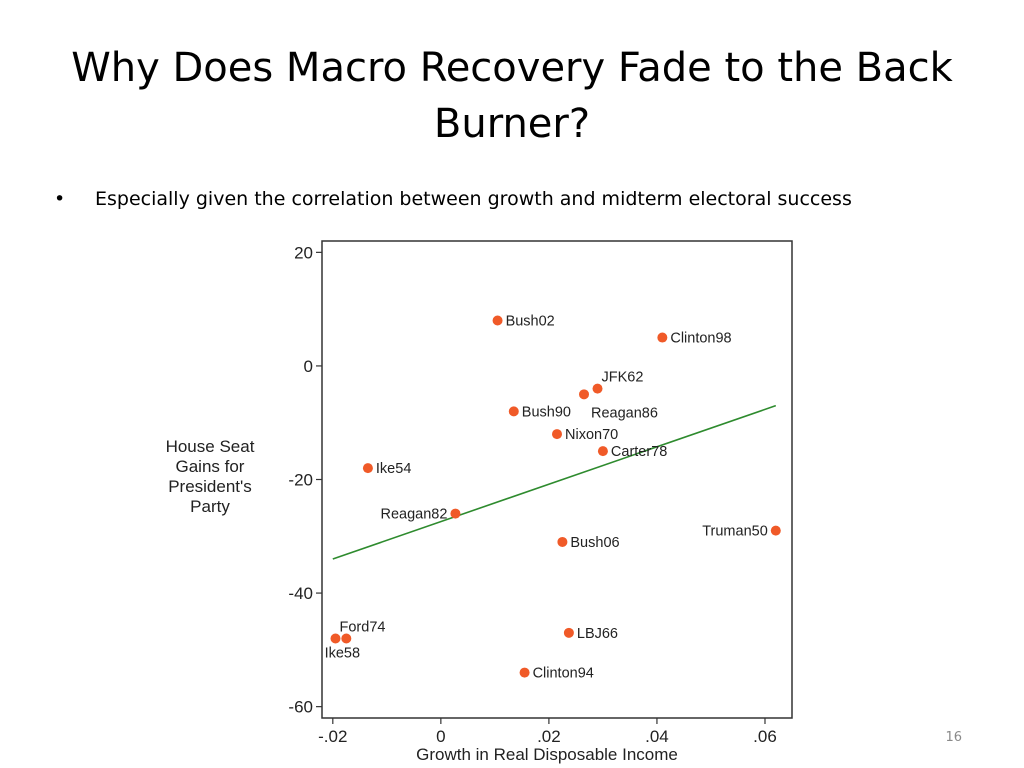 Image resolution: width=1024 pixels, height=768 pixels. What do you see at coordinates (591, 435) in the screenshot?
I see `data-point-label: Nixon70` at bounding box center [591, 435].